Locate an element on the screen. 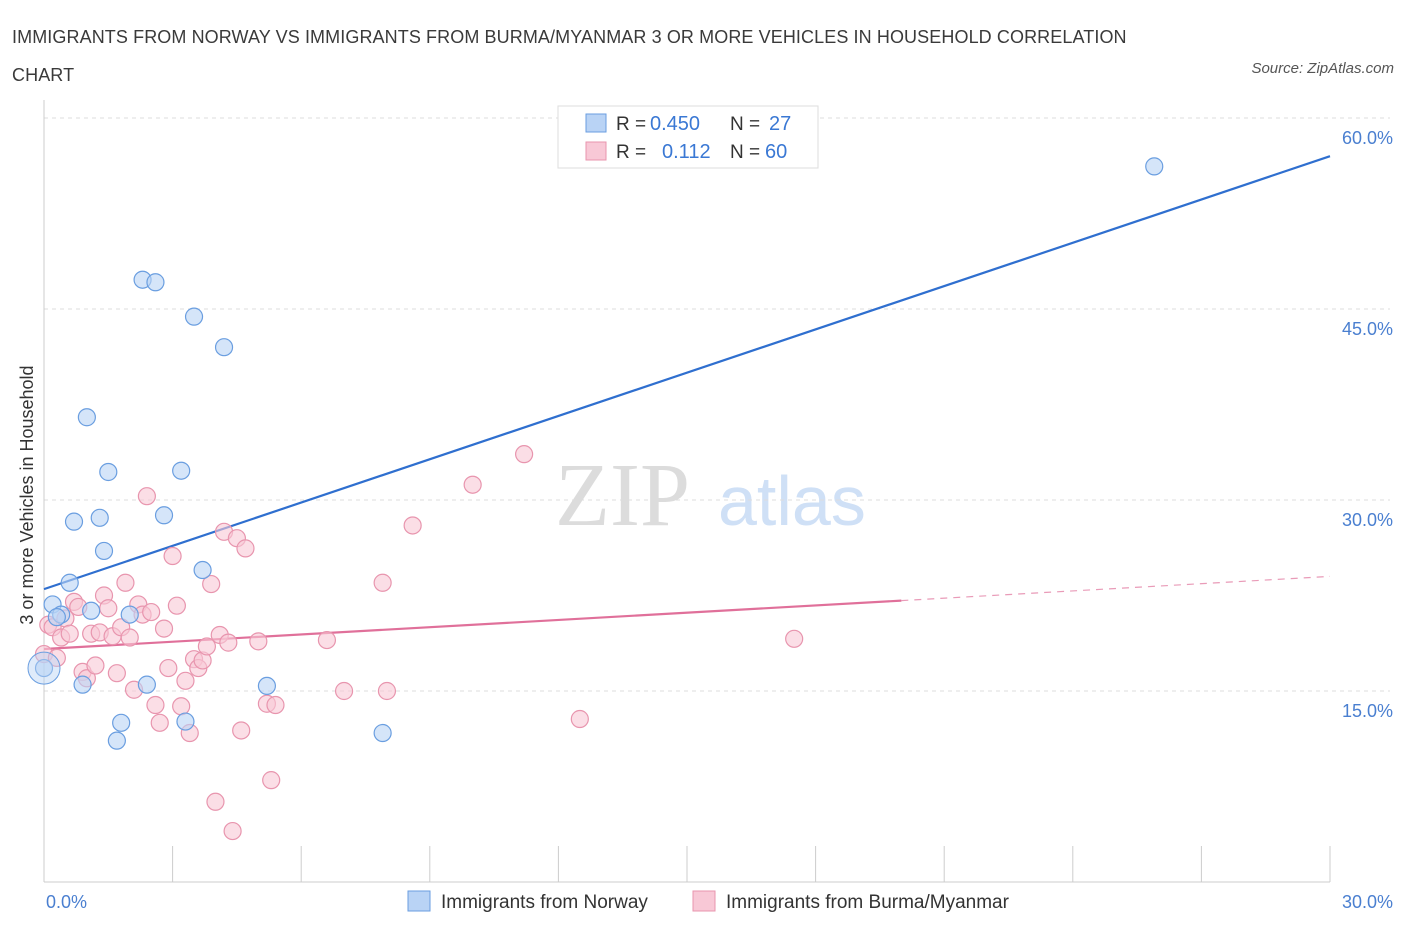 The width and height of the screenshot is (1406, 930). x-tick-label: 30.0% is located at coordinates (1367, 902).